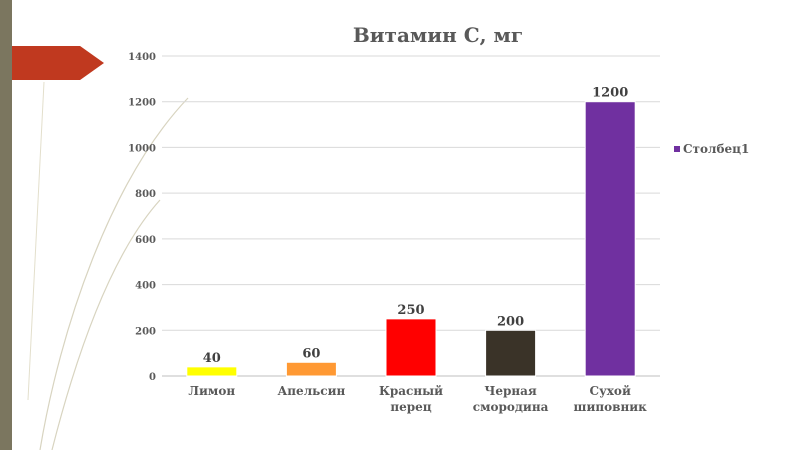 The width and height of the screenshot is (800, 450). I want to click on legend: Столбец1, so click(711, 149).